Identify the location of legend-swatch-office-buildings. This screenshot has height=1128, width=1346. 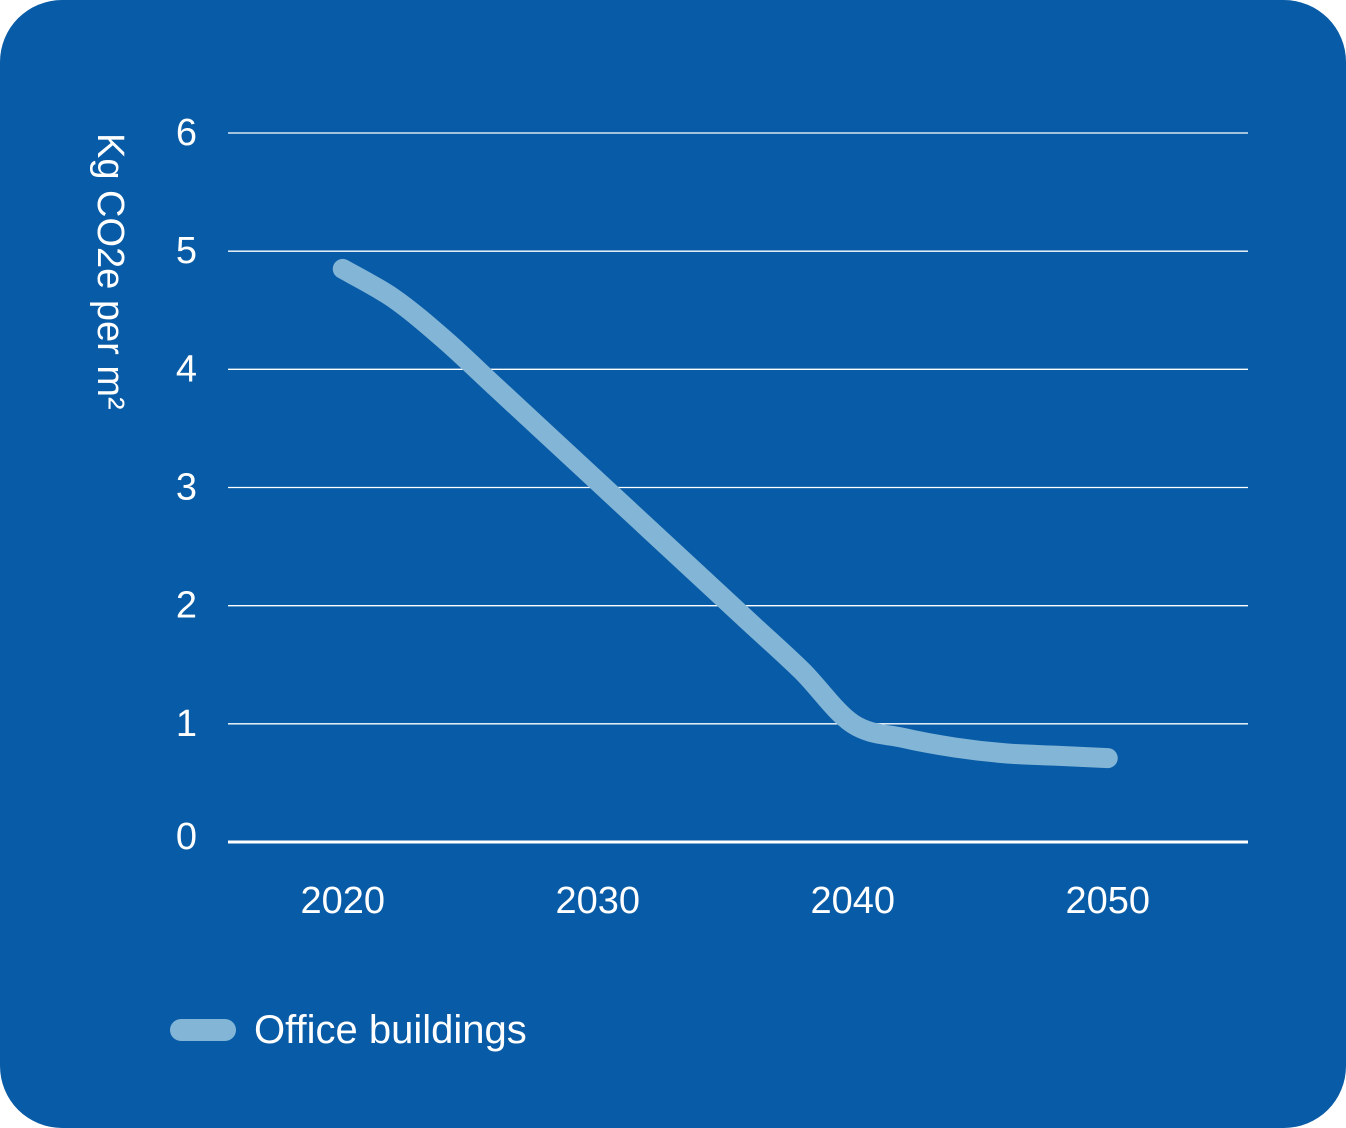
(203, 1030).